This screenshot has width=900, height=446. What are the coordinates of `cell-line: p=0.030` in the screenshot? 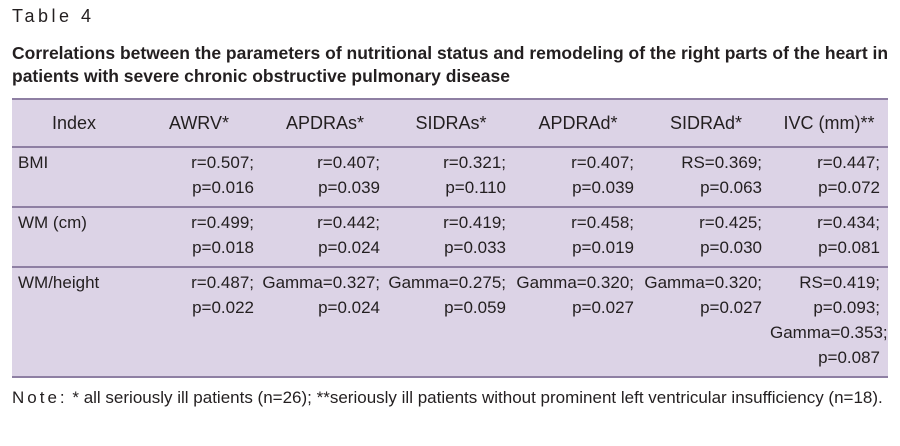 It's located at (731, 247).